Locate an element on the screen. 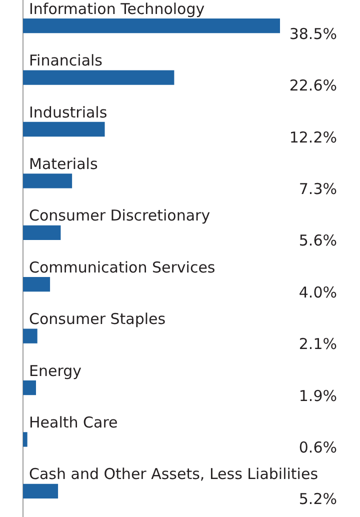 This screenshot has height=517, width=360. y-tick-label: Communication Services is located at coordinates (122, 267).